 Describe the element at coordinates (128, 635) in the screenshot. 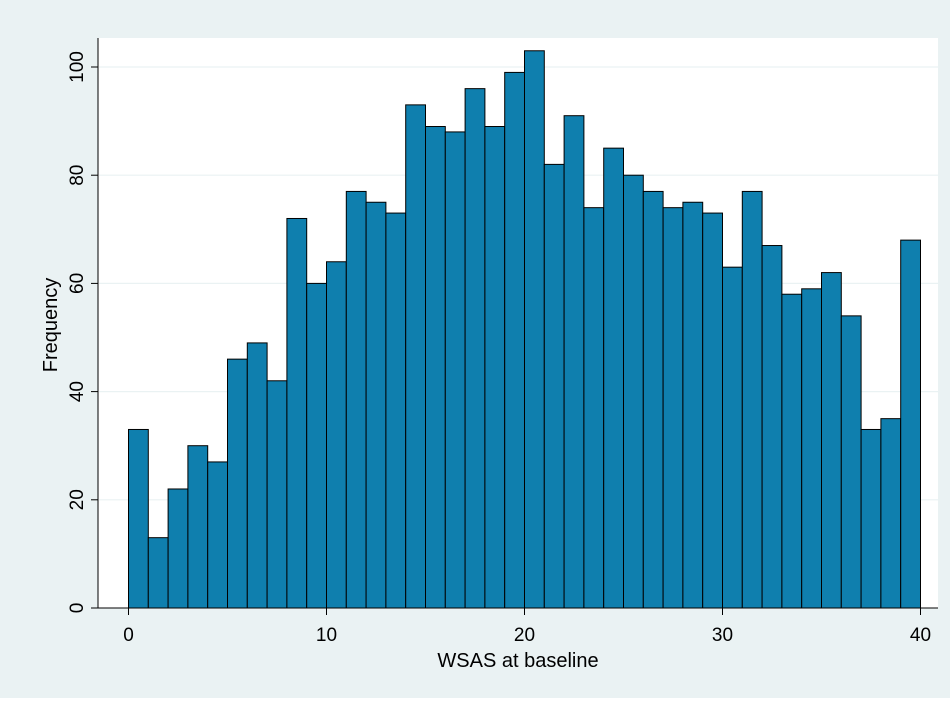

I see `x-tick-label: 0` at that location.